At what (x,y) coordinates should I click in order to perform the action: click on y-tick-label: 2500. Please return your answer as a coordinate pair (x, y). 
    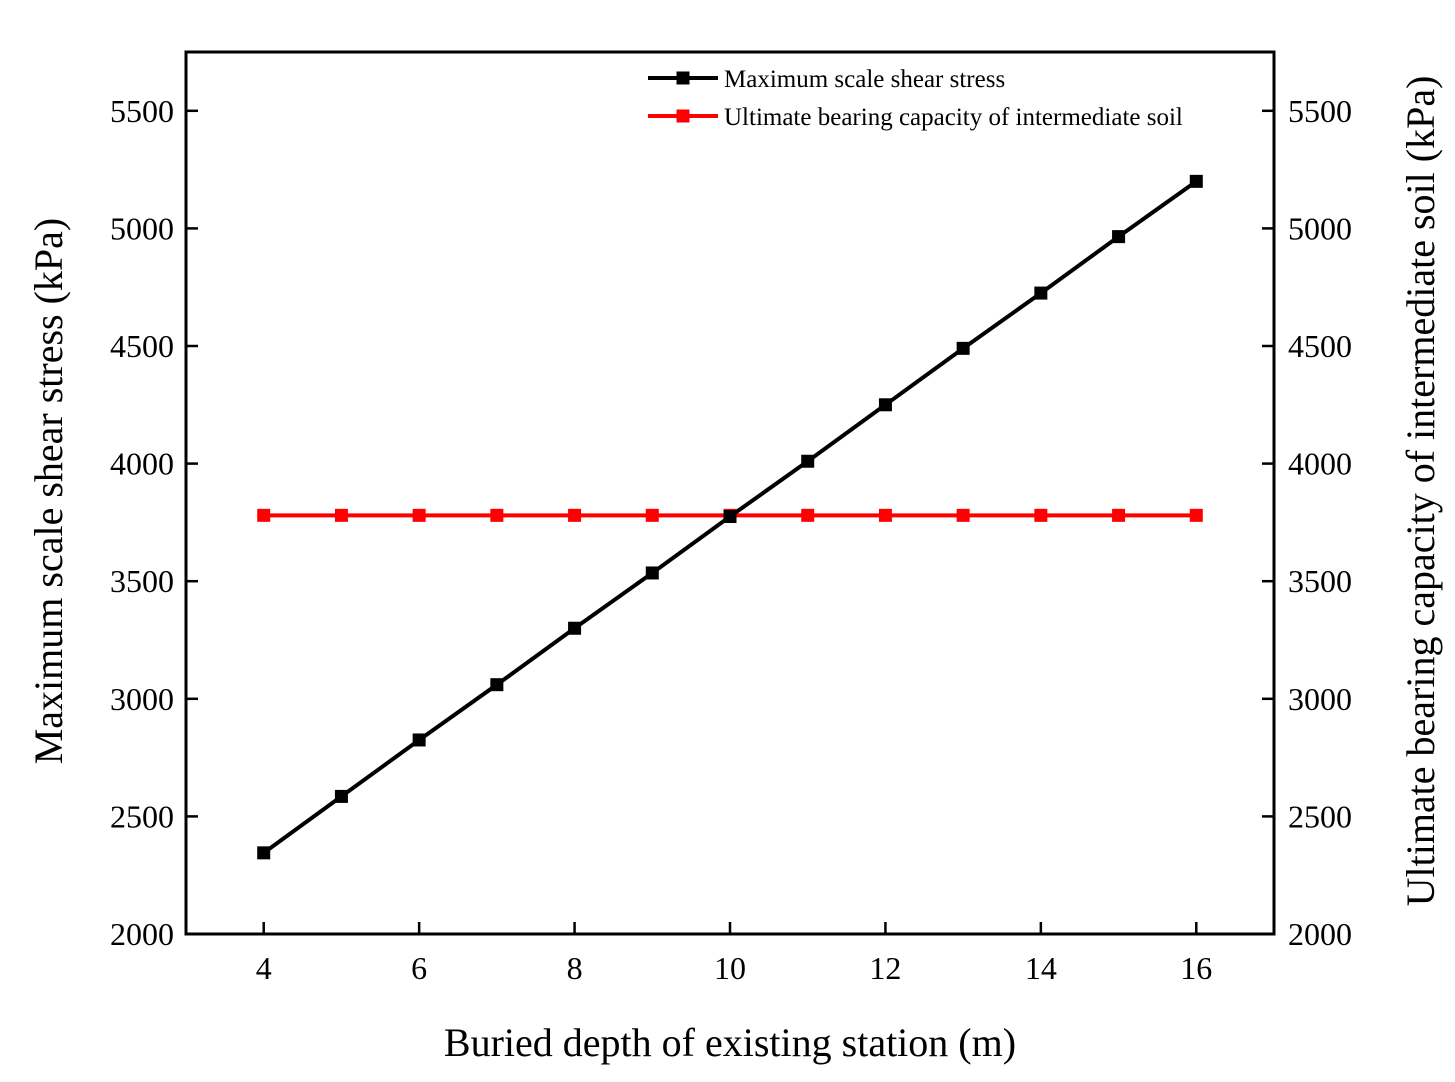
    Looking at the image, I should click on (142, 816).